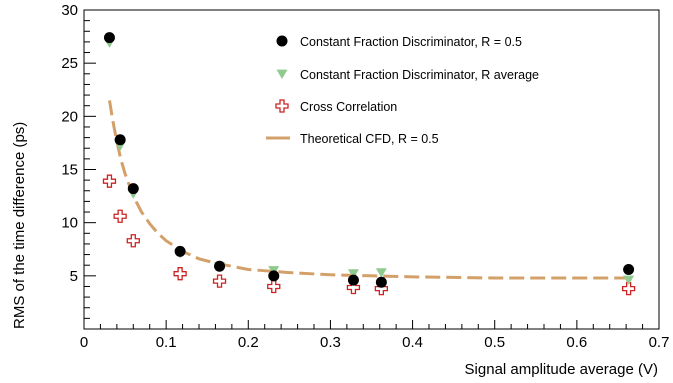 This screenshot has height=383, width=673. What do you see at coordinates (84, 342) in the screenshot?
I see `x-tick-label: 0` at bounding box center [84, 342].